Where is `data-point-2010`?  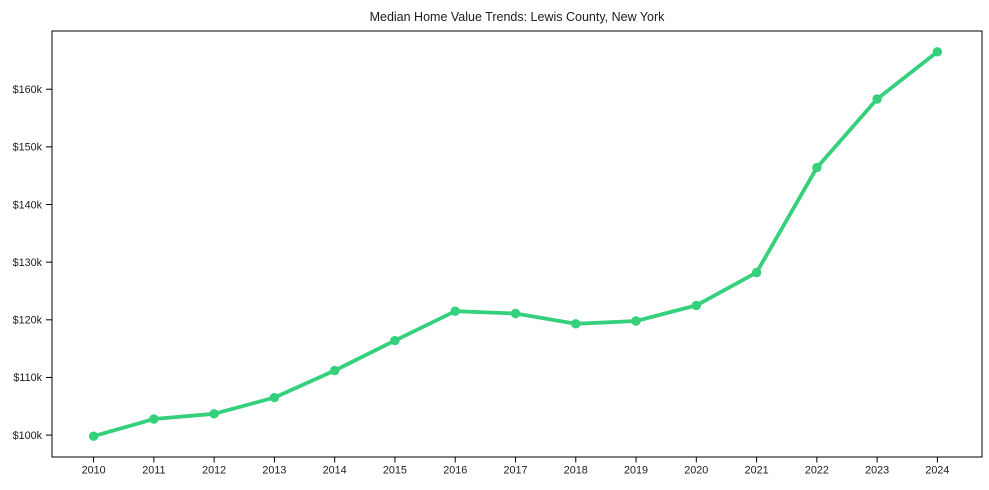 data-point-2010 is located at coordinates (93, 436).